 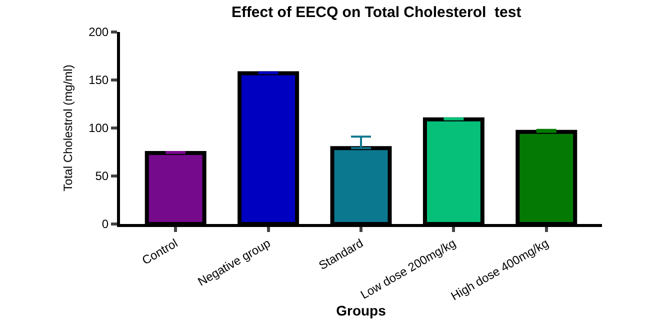 I want to click on y-tick-label: 150, so click(x=98, y=80).